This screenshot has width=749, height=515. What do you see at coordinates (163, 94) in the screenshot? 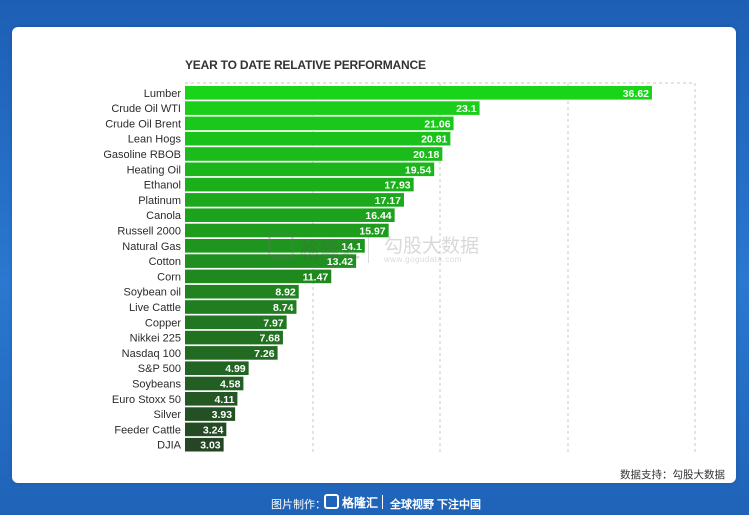
I see `category-label: Lumber` at bounding box center [163, 94].